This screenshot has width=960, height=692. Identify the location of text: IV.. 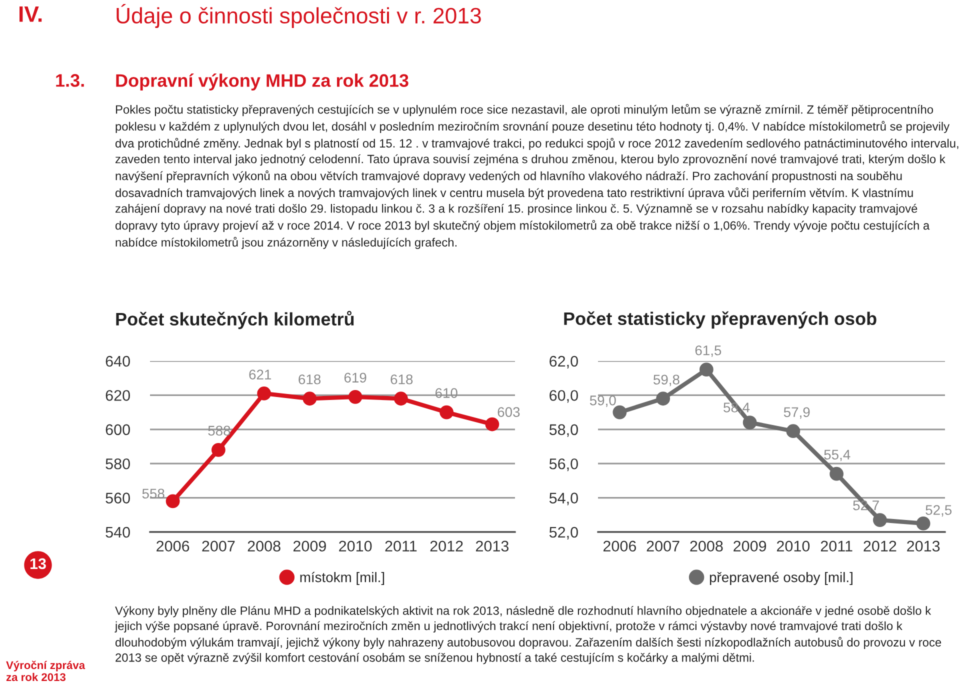
(30, 14).